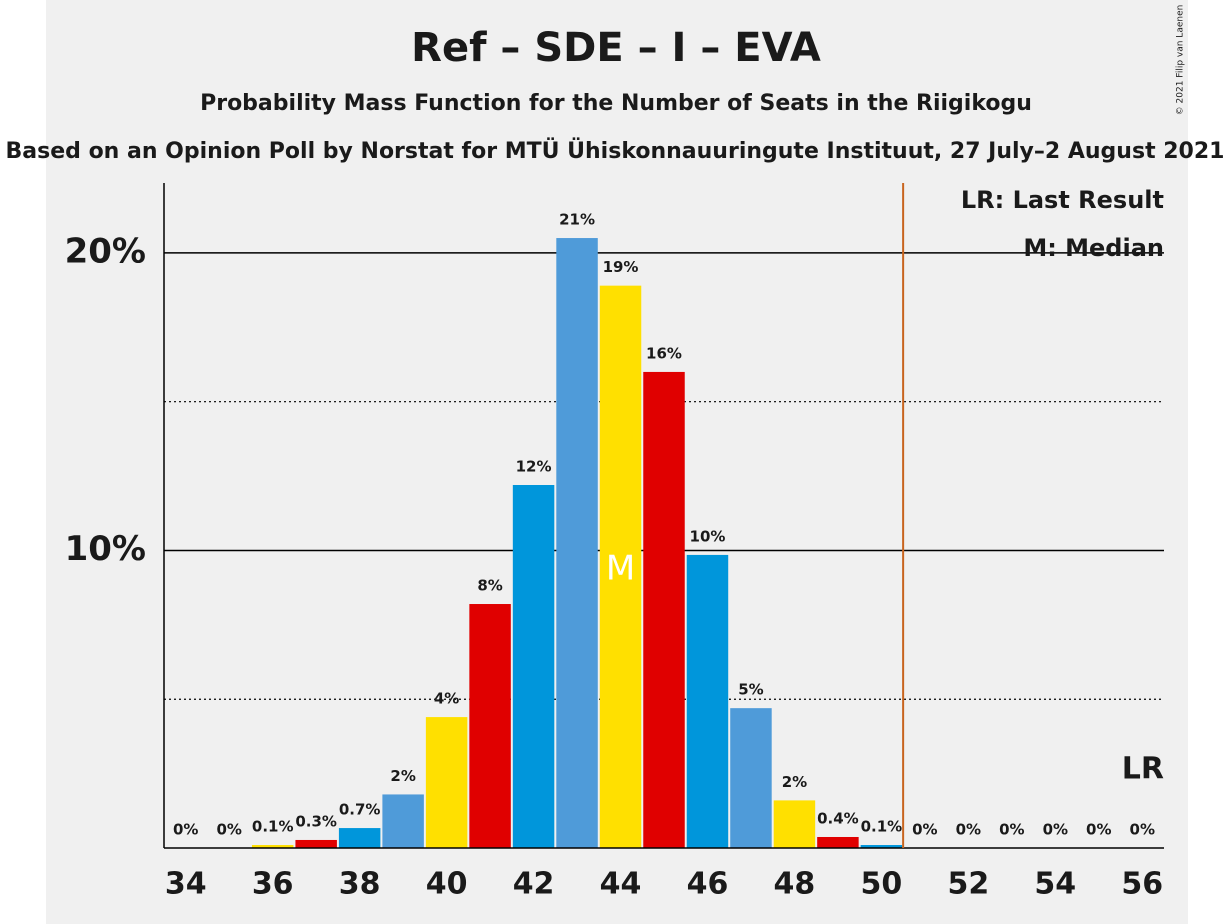  I want to click on legend-entry: LR: Last Result, so click(1062, 200).